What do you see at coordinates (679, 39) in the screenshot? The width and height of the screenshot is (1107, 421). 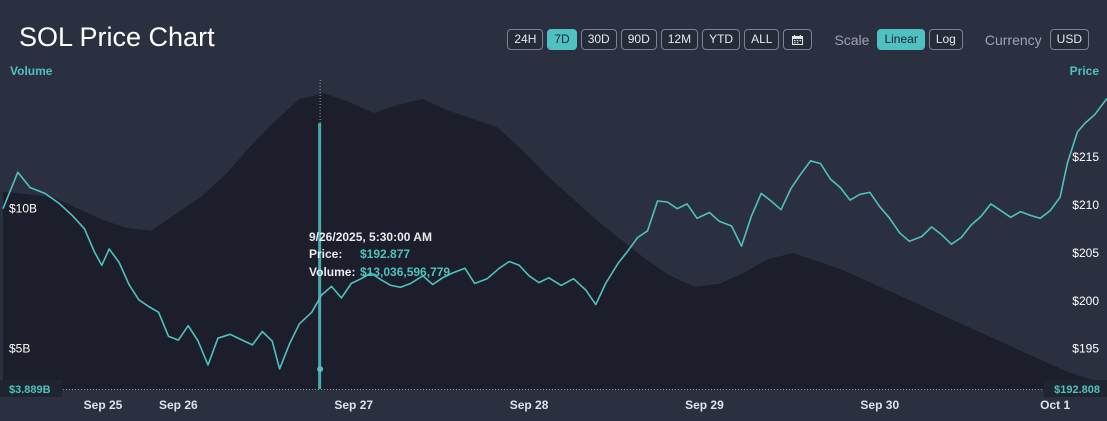 I see `range-12m-button: 12M` at bounding box center [679, 39].